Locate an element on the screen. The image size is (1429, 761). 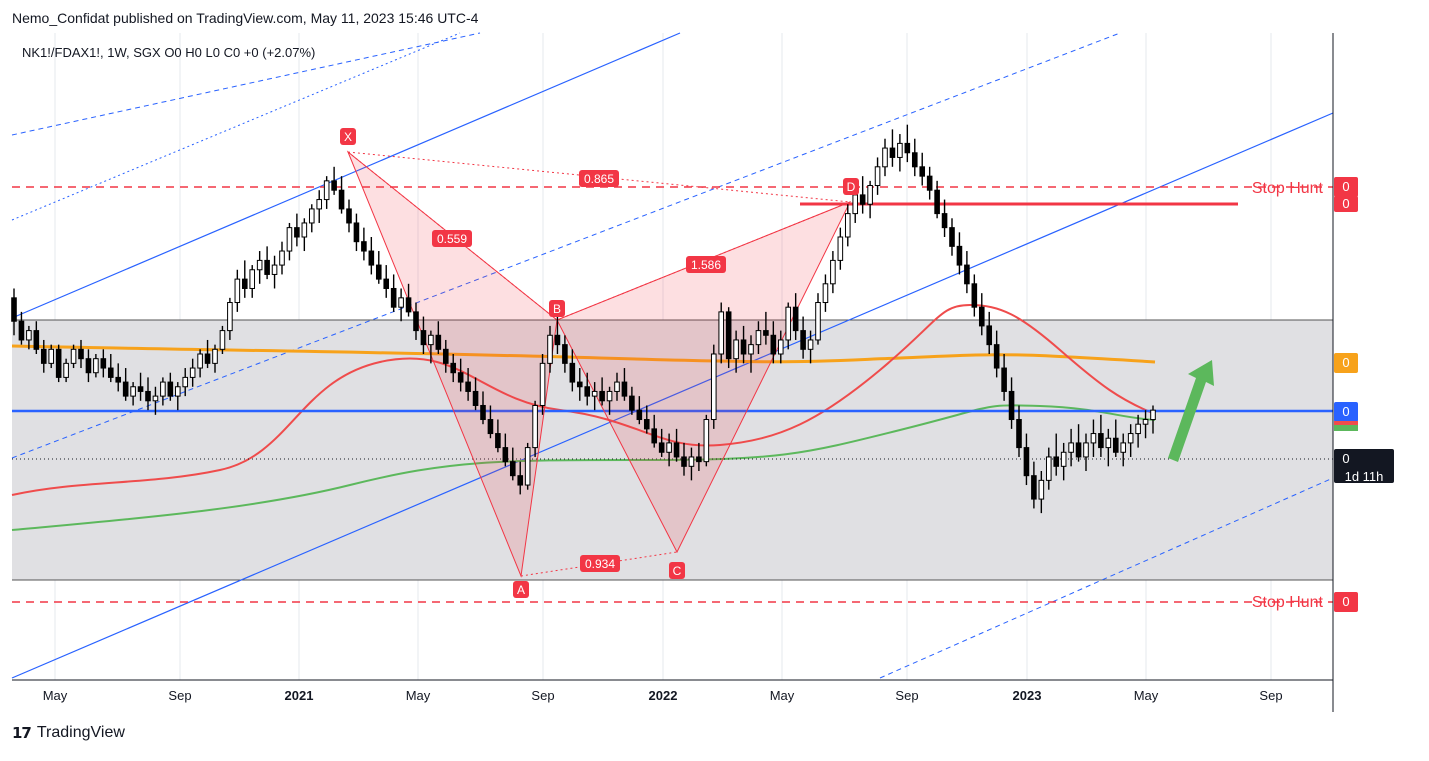
price-label-stop-hunt-upper-a is located at coordinates (1346, 187).